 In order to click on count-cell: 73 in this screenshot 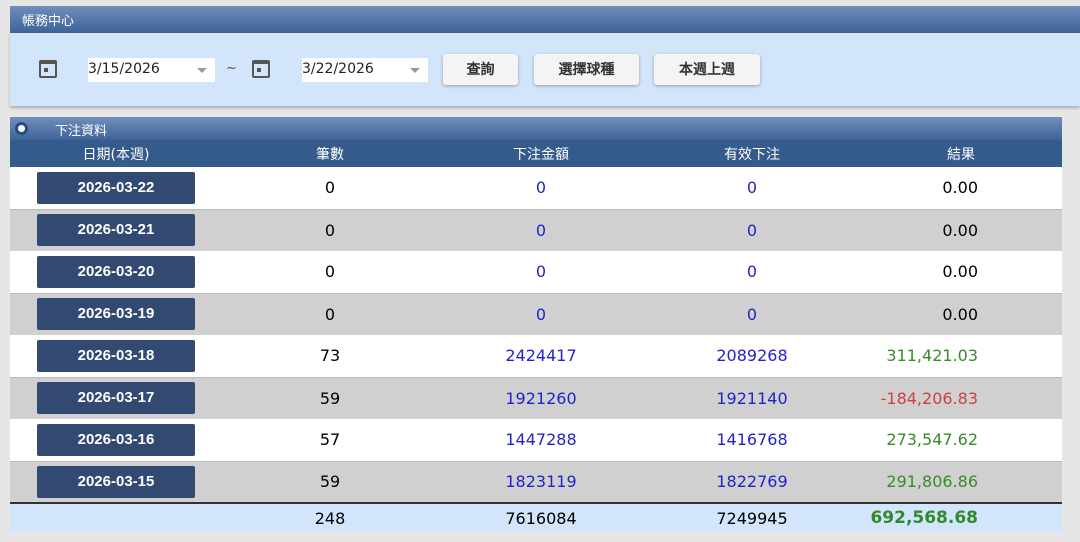, I will do `click(330, 356)`.